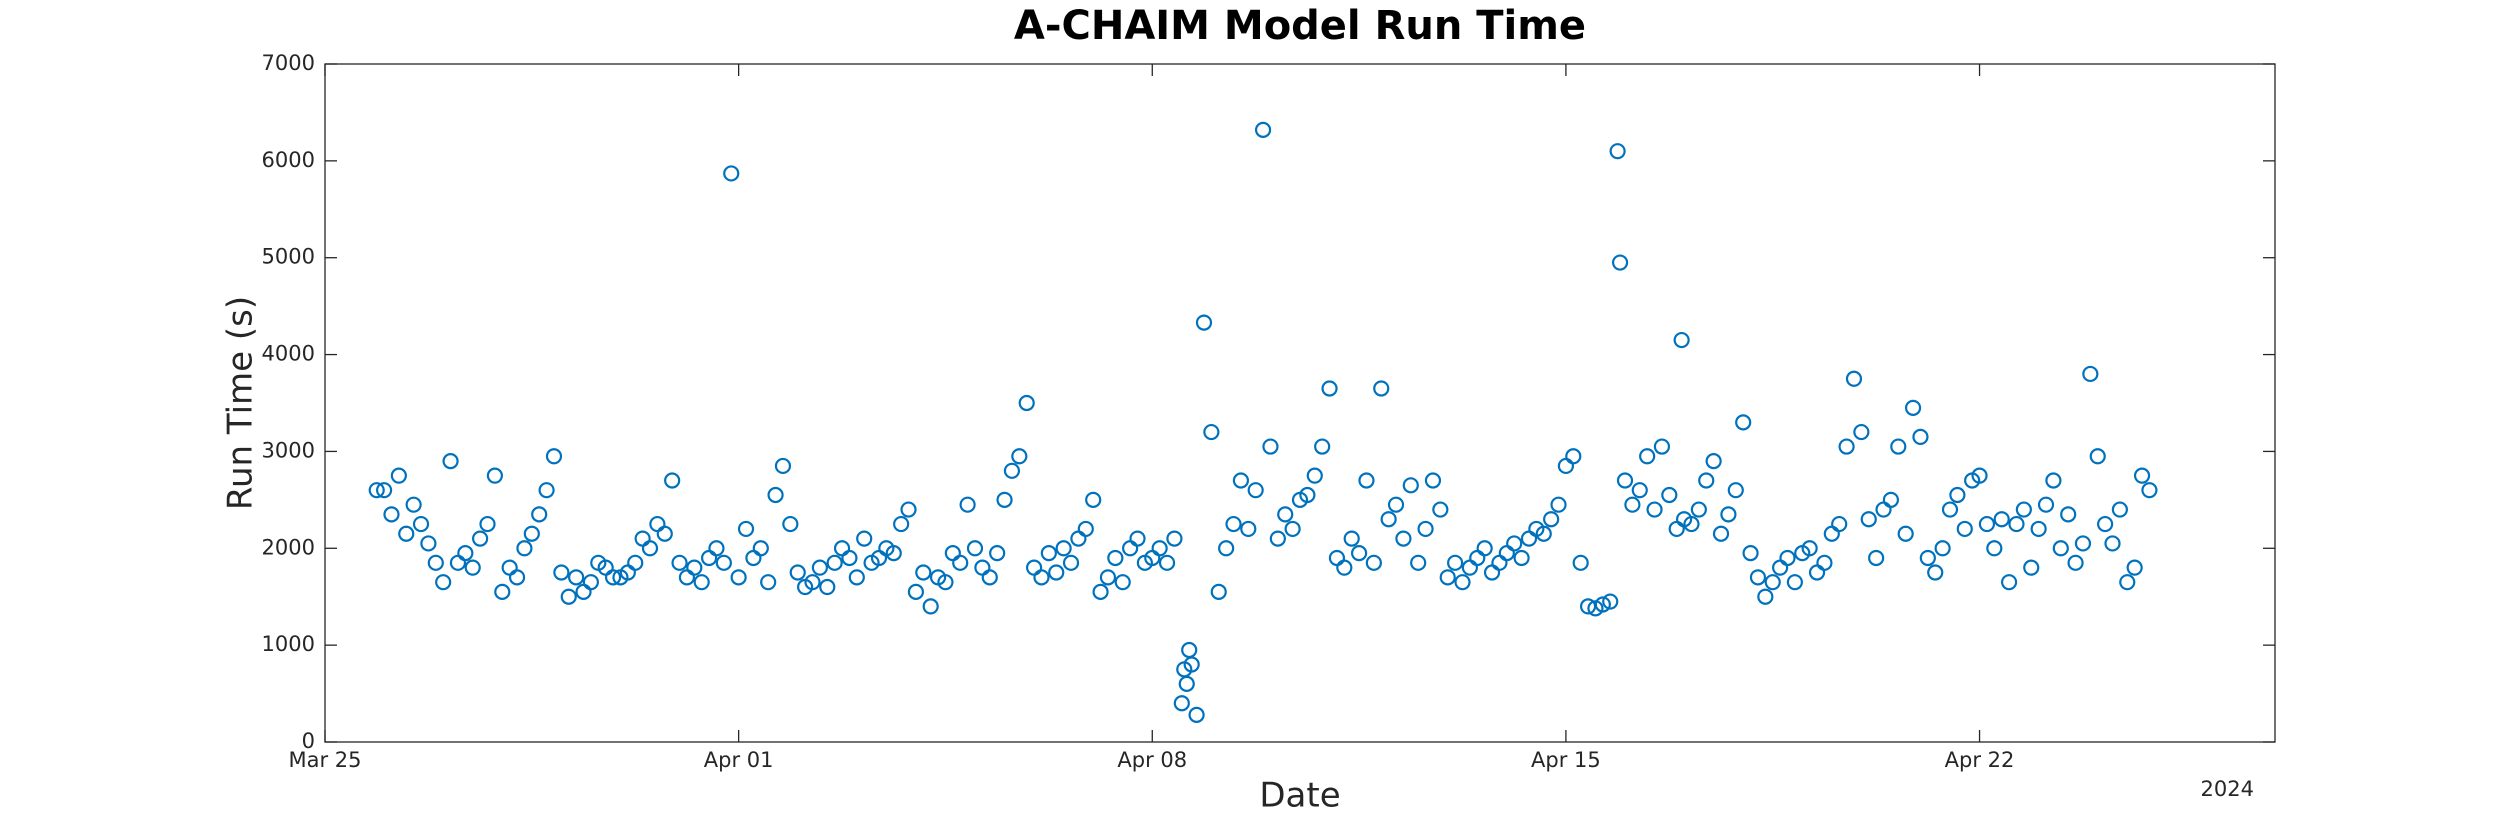 The height and width of the screenshot is (833, 2500). What do you see at coordinates (1299, 796) in the screenshot?
I see `x-axis-label: Date` at bounding box center [1299, 796].